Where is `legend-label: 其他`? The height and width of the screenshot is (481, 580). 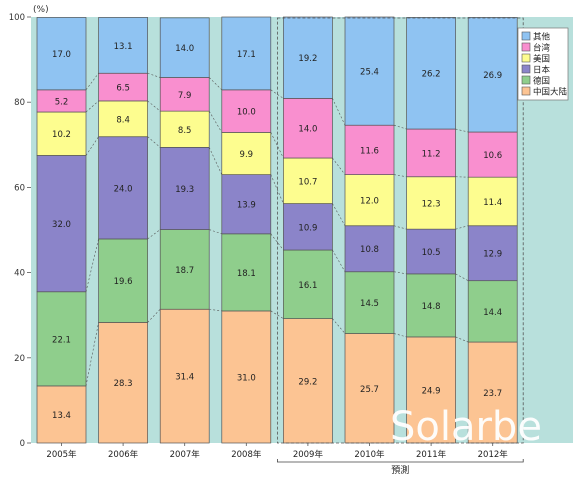
legend-label: 其他 is located at coordinates (542, 37).